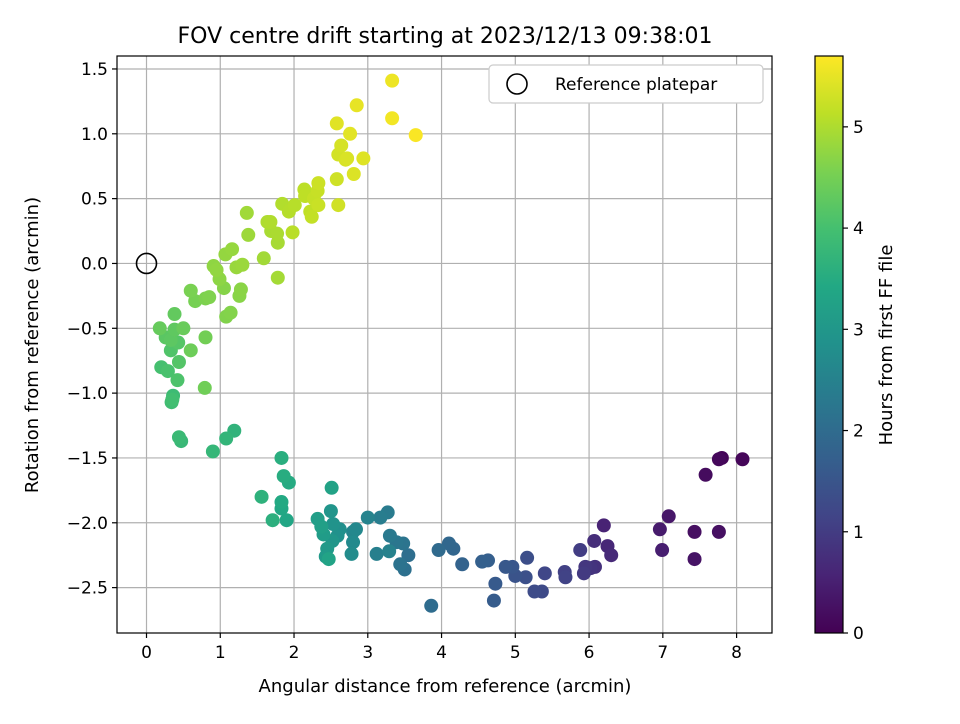 The image size is (960, 724). Describe the element at coordinates (87, 329) in the screenshot. I see `y-tick-label: −0.5` at that location.